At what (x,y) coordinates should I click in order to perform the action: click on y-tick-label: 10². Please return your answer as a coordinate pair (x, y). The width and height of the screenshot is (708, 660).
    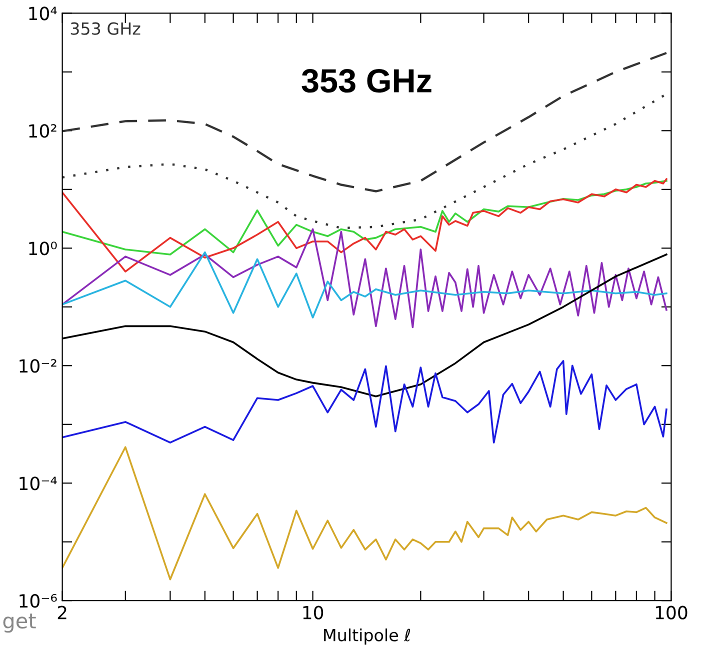
    Looking at the image, I should click on (42, 131).